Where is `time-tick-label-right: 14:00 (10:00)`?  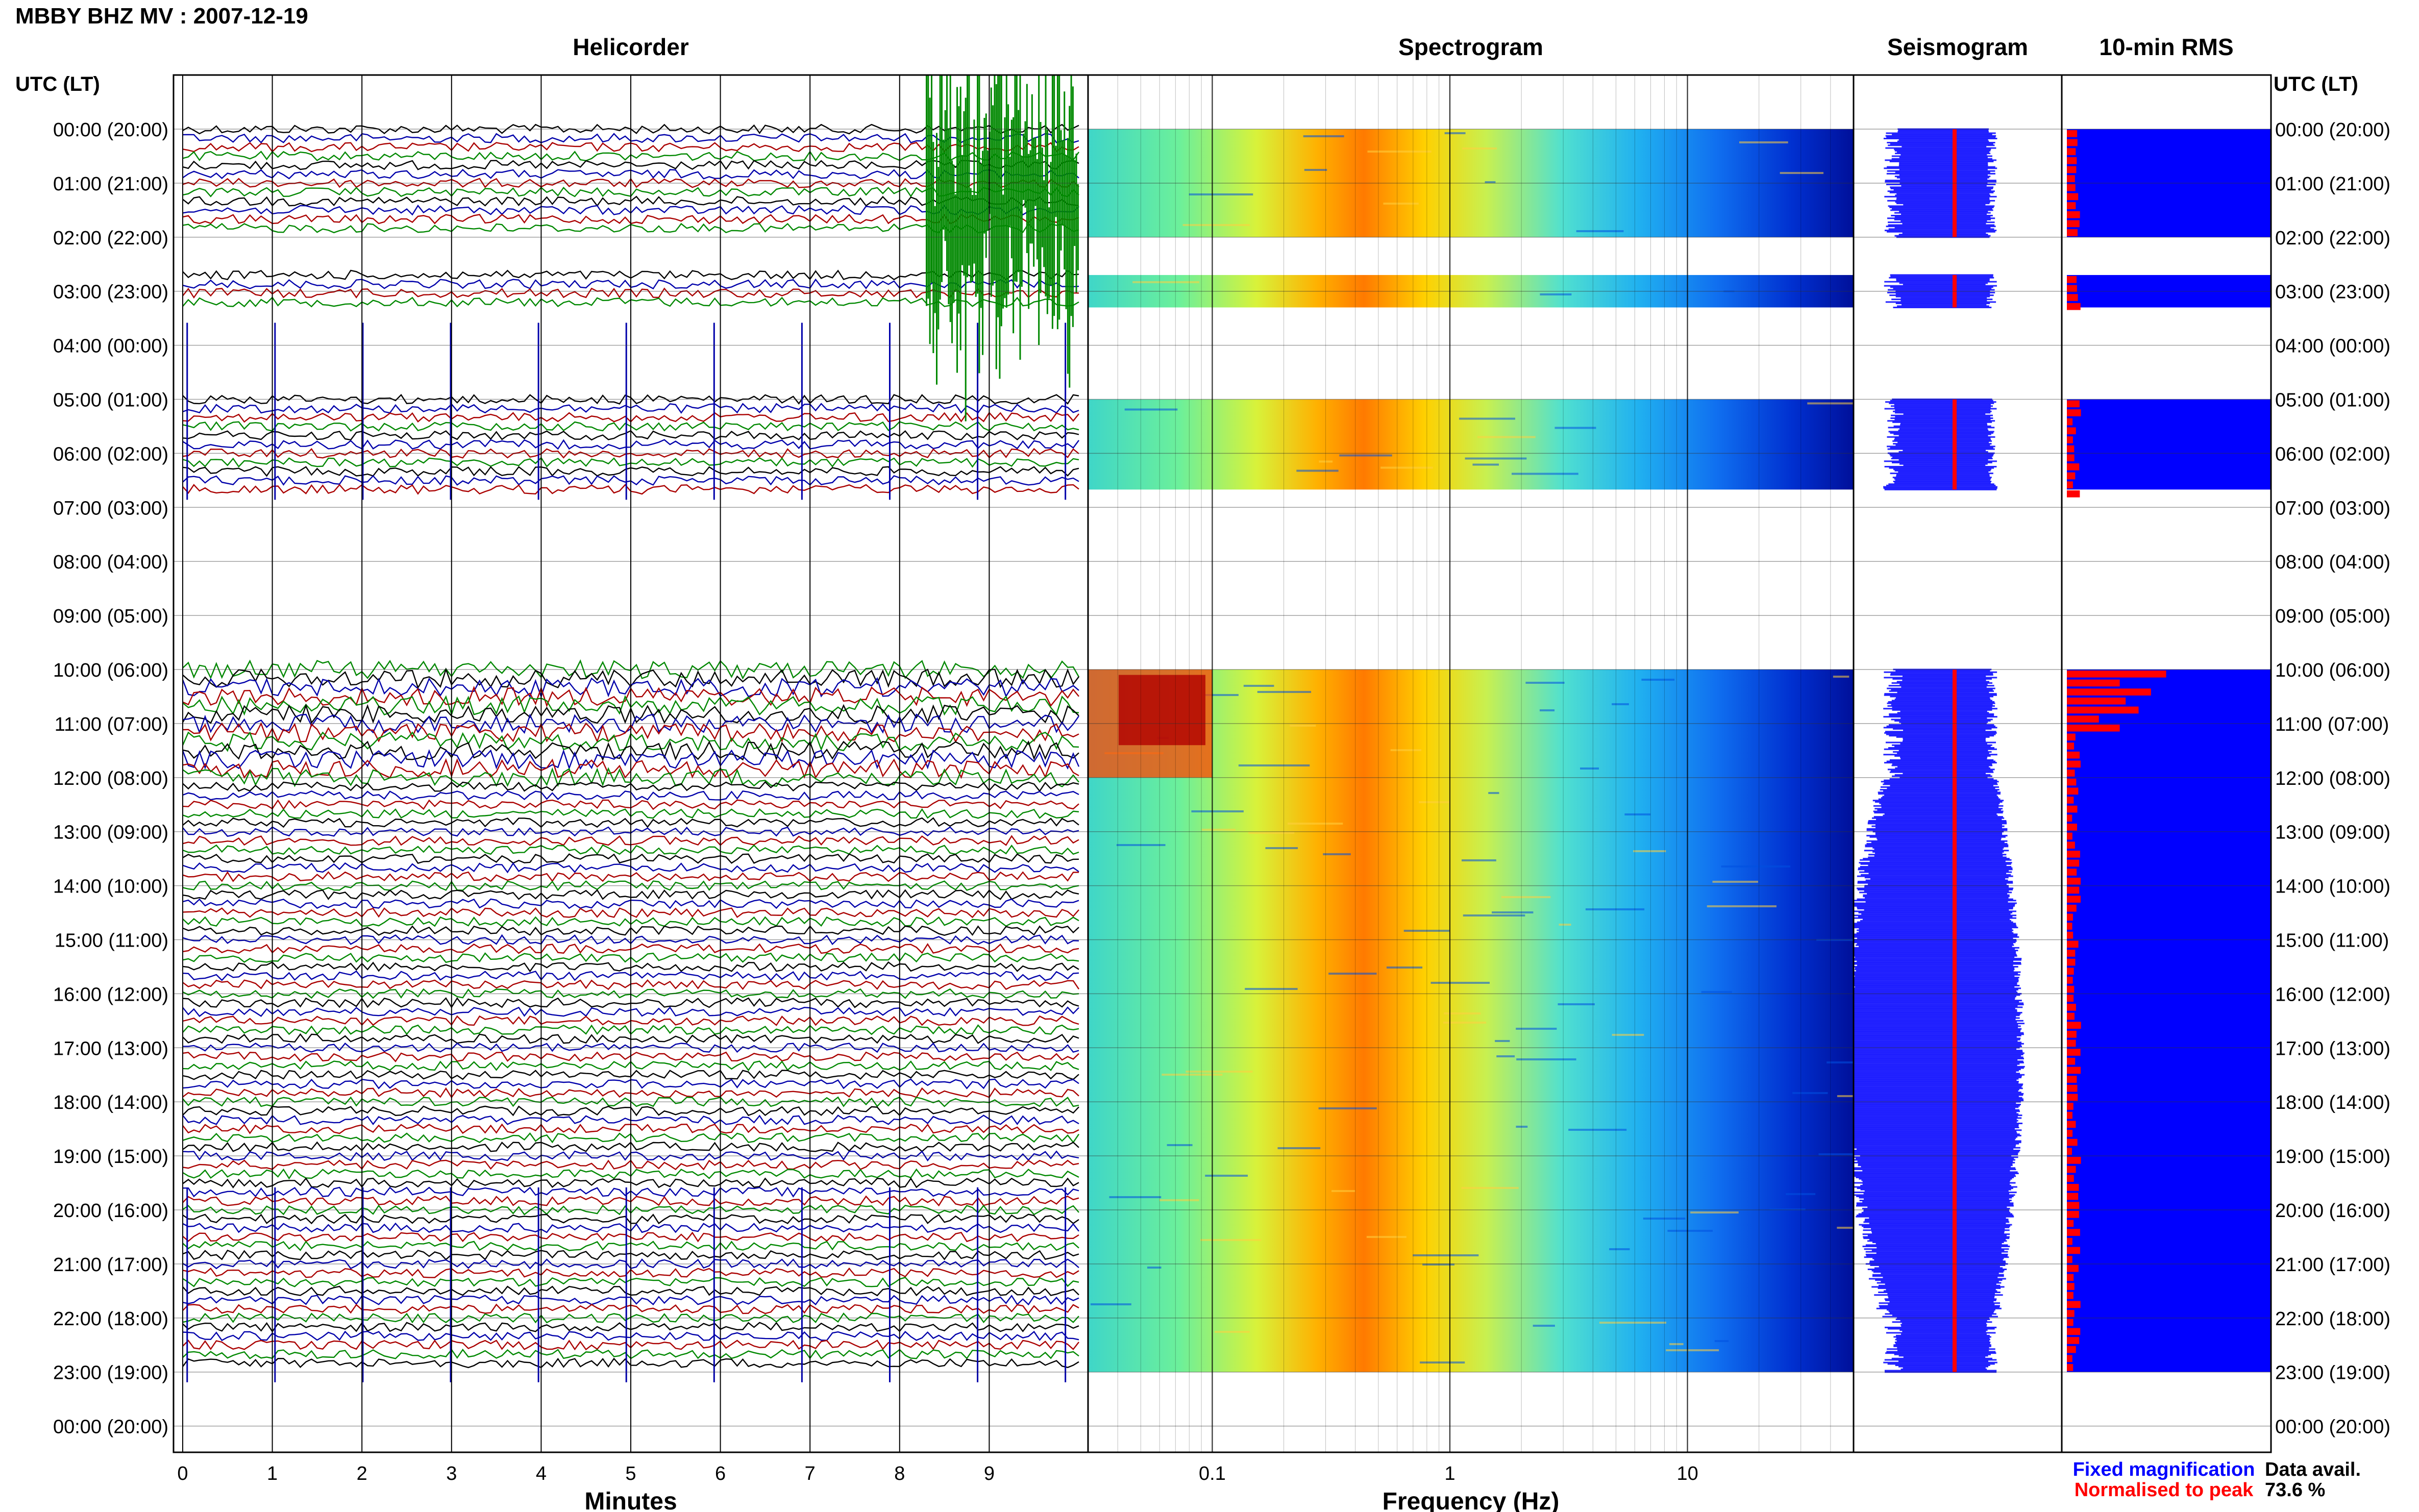 time-tick-label-right: 14:00 (10:00) is located at coordinates (2332, 887).